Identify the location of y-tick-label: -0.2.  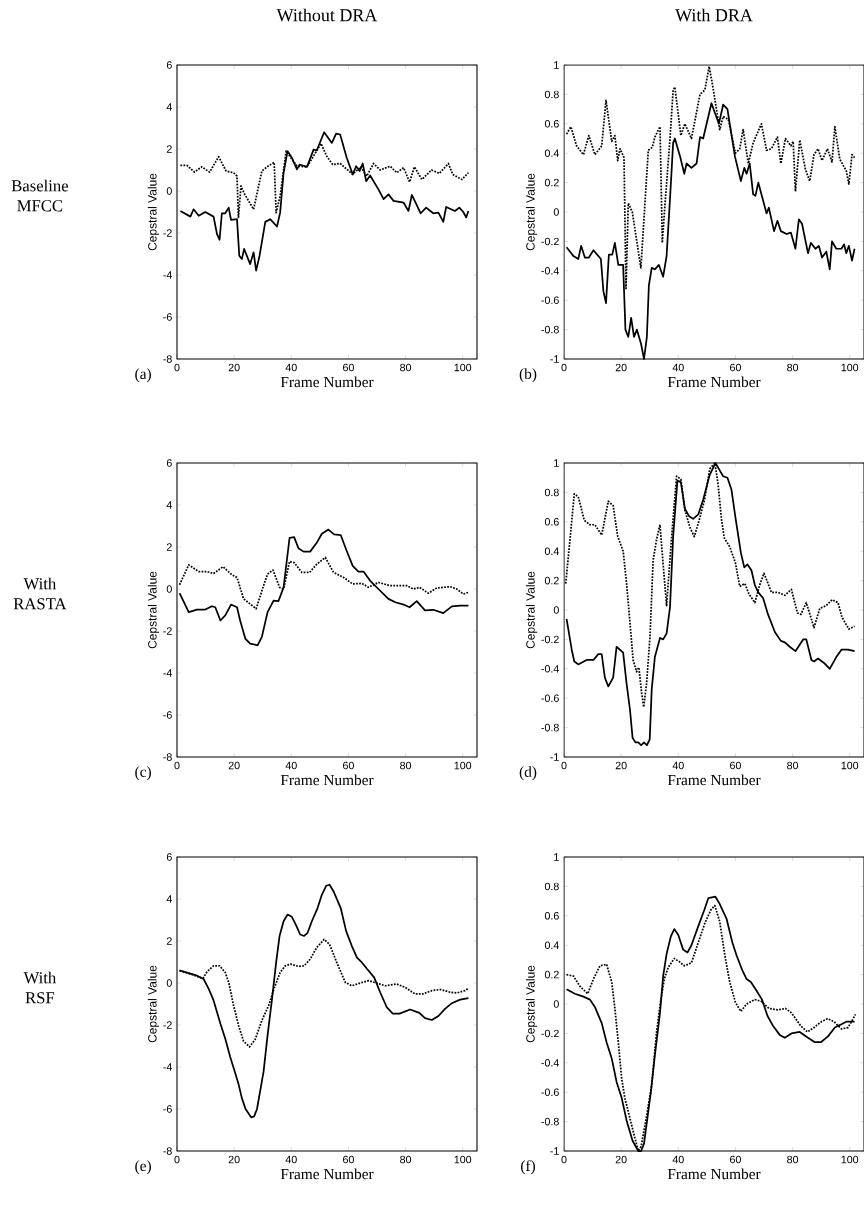
(550, 1033).